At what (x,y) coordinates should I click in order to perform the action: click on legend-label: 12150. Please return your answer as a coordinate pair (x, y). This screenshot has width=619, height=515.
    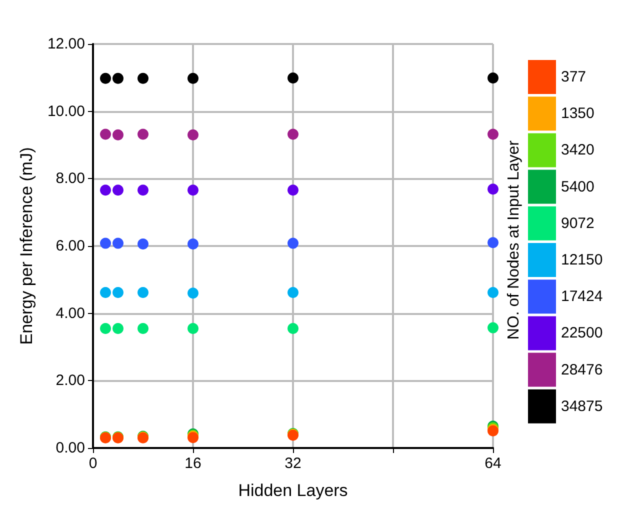
    Looking at the image, I should click on (582, 260).